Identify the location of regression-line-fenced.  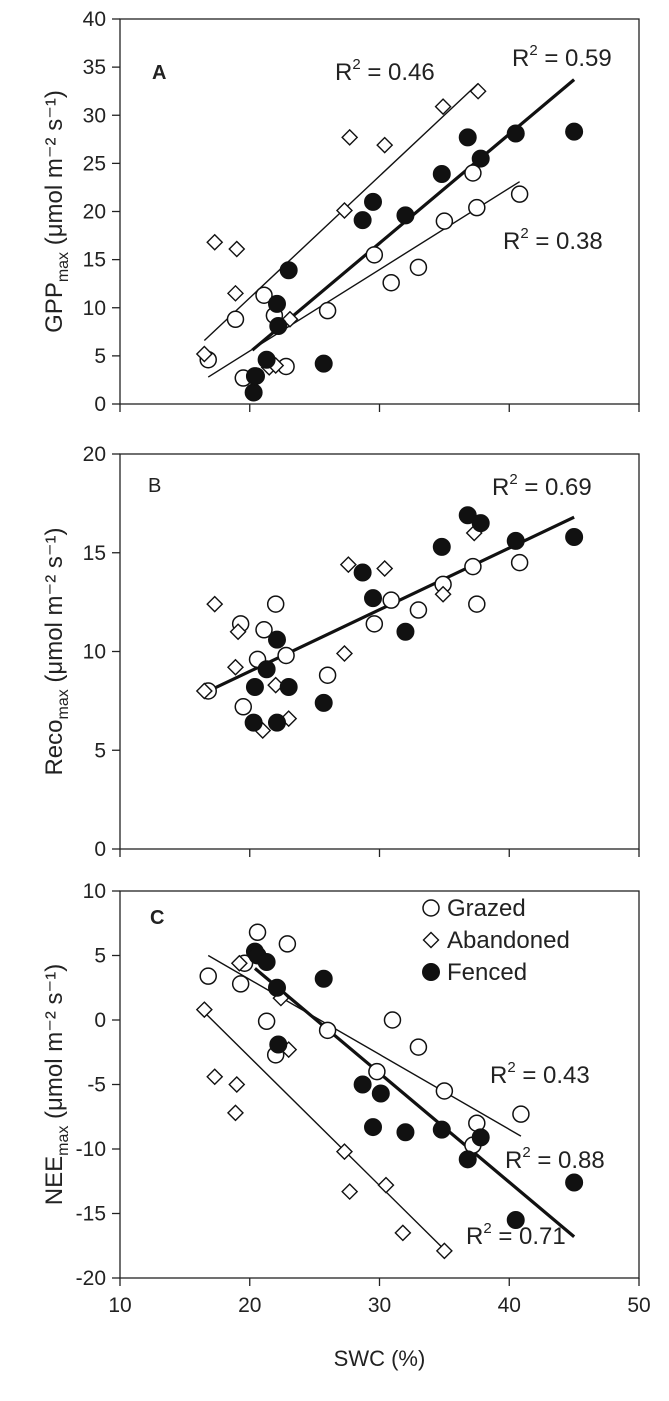
(414, 1102).